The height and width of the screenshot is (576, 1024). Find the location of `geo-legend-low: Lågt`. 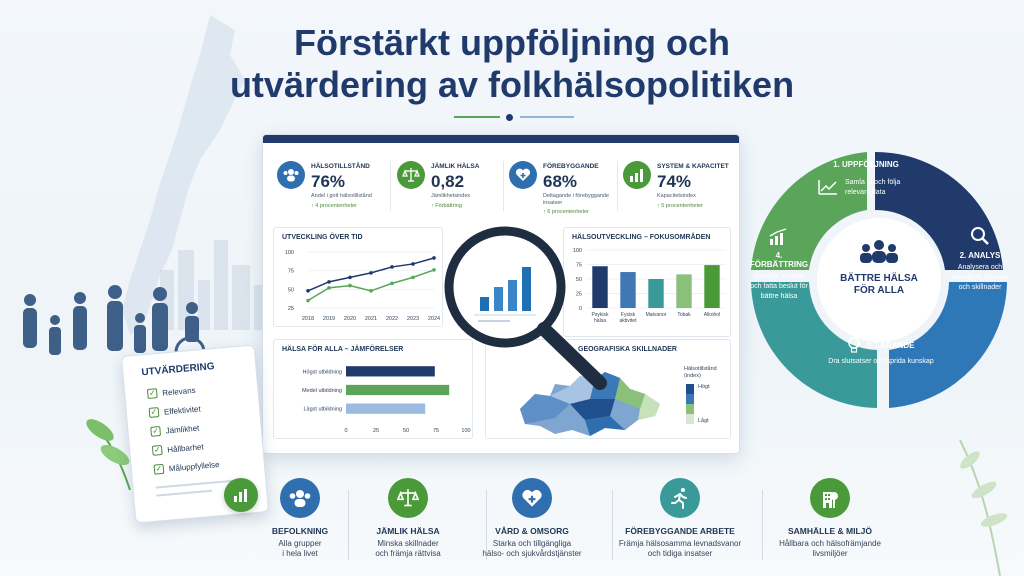

geo-legend-low: Lågt is located at coordinates (703, 421).